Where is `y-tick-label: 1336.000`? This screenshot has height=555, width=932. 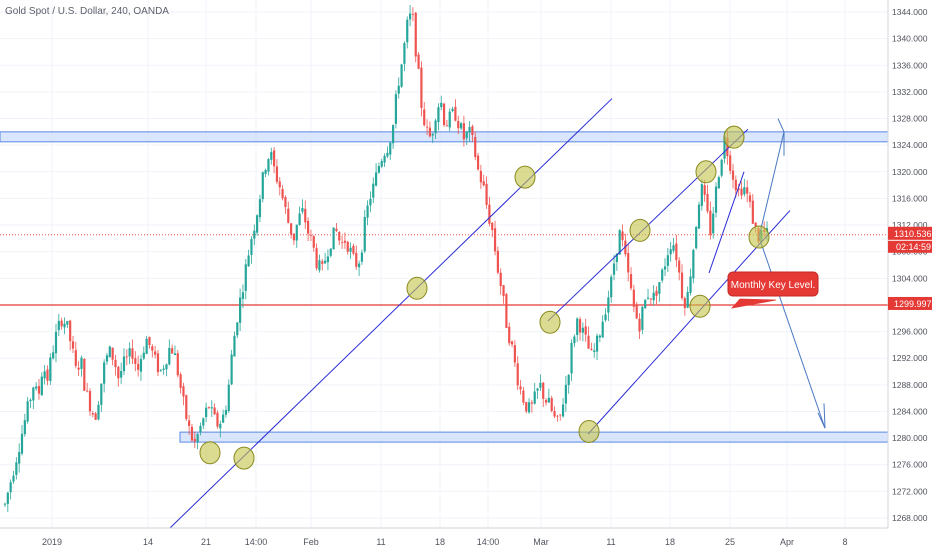 y-tick-label: 1336.000 is located at coordinates (910, 65).